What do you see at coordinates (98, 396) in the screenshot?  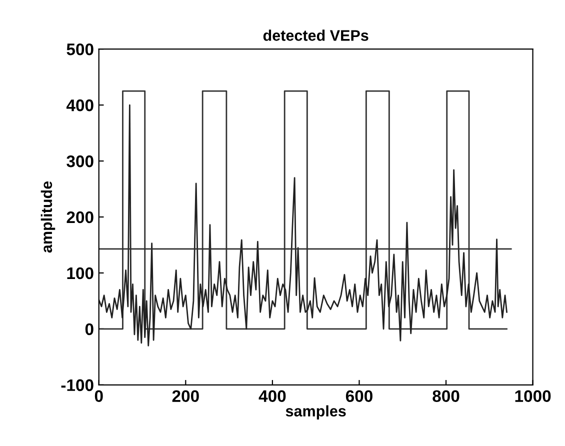 I see `x-tick-label: 0` at bounding box center [98, 396].